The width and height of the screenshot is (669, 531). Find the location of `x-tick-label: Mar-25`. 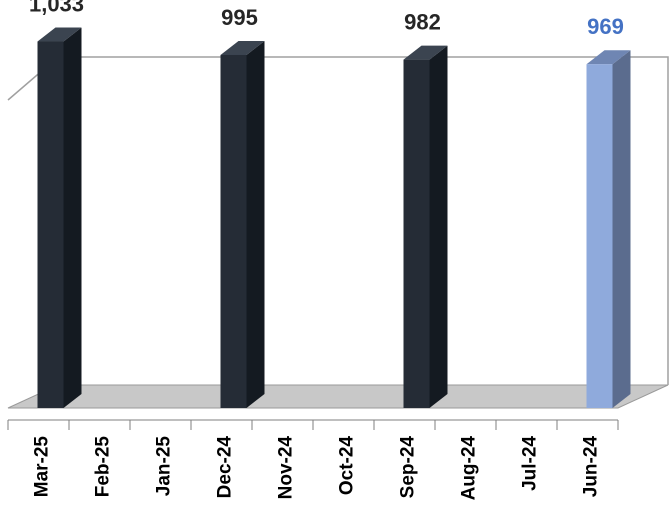

x-tick-label: Mar-25 is located at coordinates (42, 467).